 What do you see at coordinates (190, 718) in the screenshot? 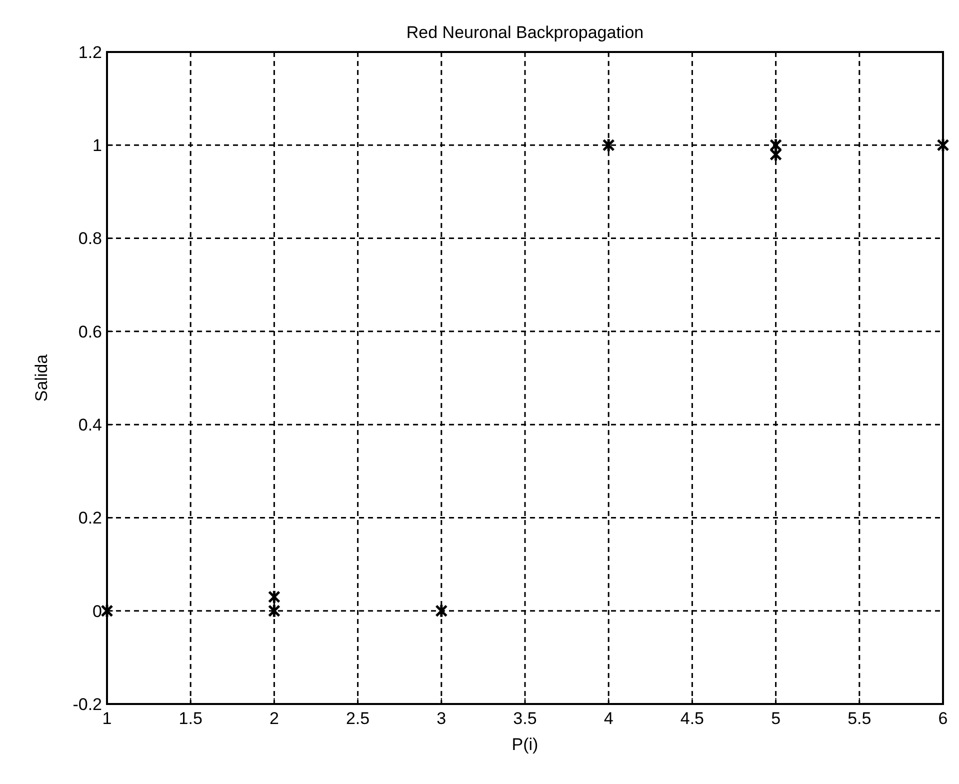
I see `x-tick-label: 1.5` at bounding box center [190, 718].